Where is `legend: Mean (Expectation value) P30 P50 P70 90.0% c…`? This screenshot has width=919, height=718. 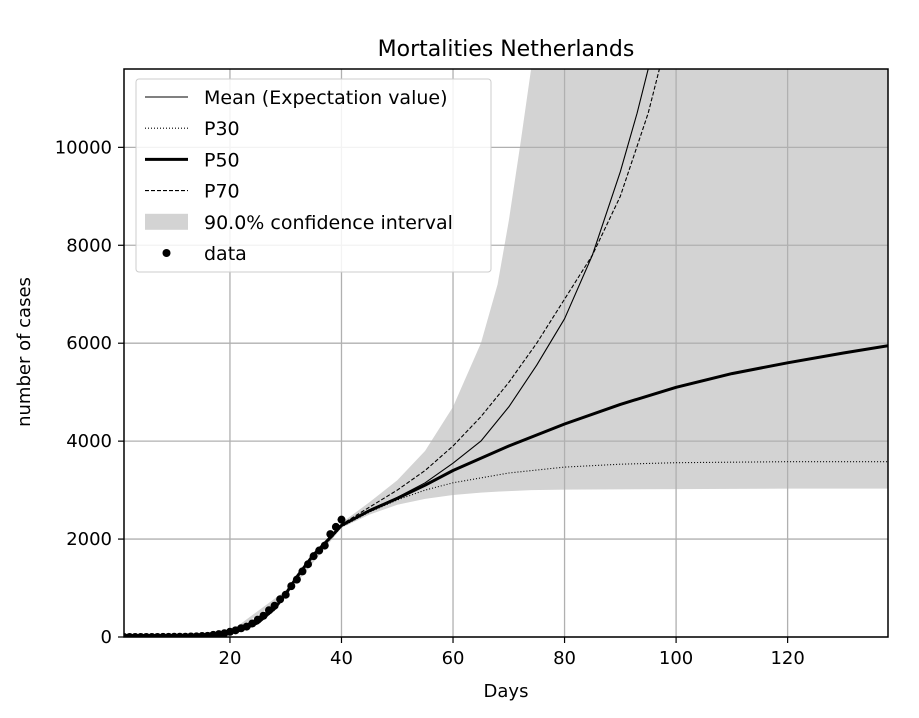 legend: Mean (Expectation value) P30 P50 P70 90.0% c… is located at coordinates (313, 175).